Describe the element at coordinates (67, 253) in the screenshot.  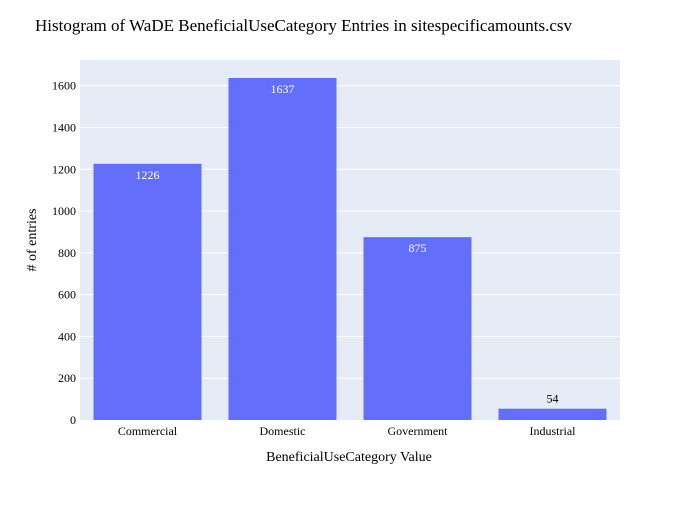
I see `y-tick-label: 800` at that location.